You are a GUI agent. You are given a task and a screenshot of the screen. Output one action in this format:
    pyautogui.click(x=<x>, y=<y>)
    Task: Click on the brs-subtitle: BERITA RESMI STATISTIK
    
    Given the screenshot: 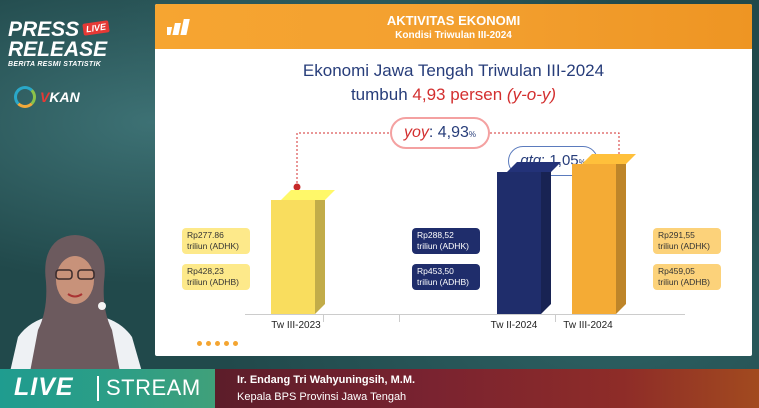 What is the action you would take?
    pyautogui.click(x=55, y=64)
    